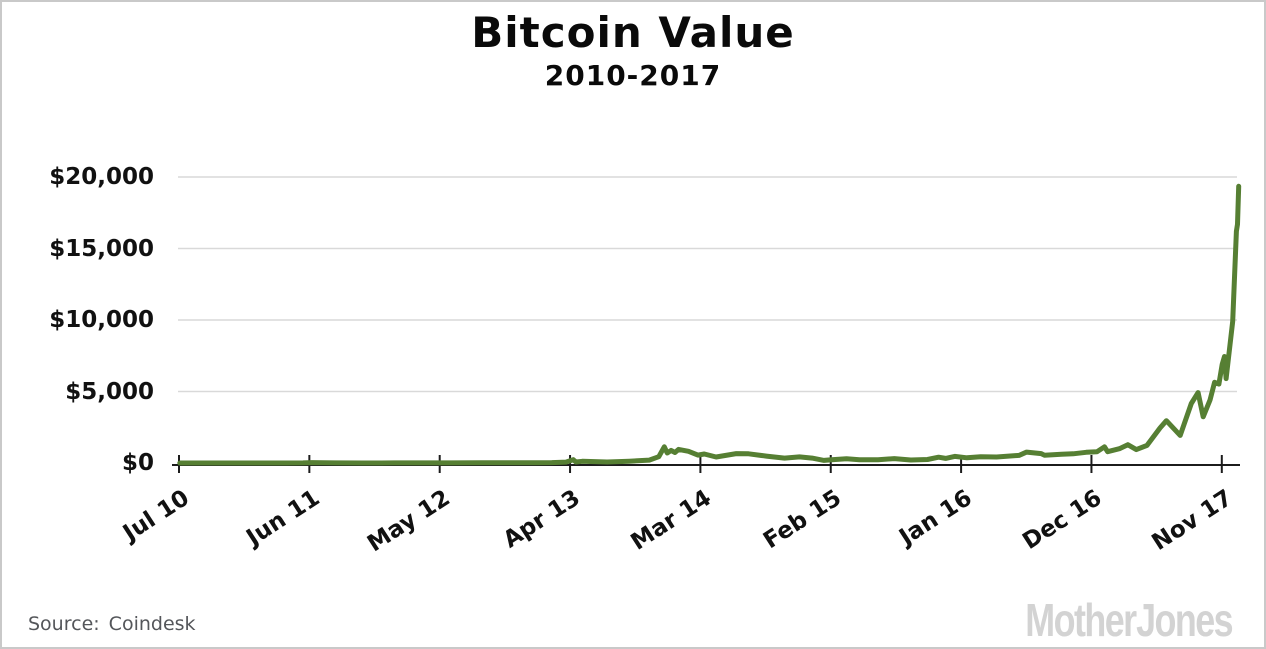 Image resolution: width=1266 pixels, height=649 pixels. What do you see at coordinates (152, 624) in the screenshot?
I see `source-value: Coindesk` at bounding box center [152, 624].